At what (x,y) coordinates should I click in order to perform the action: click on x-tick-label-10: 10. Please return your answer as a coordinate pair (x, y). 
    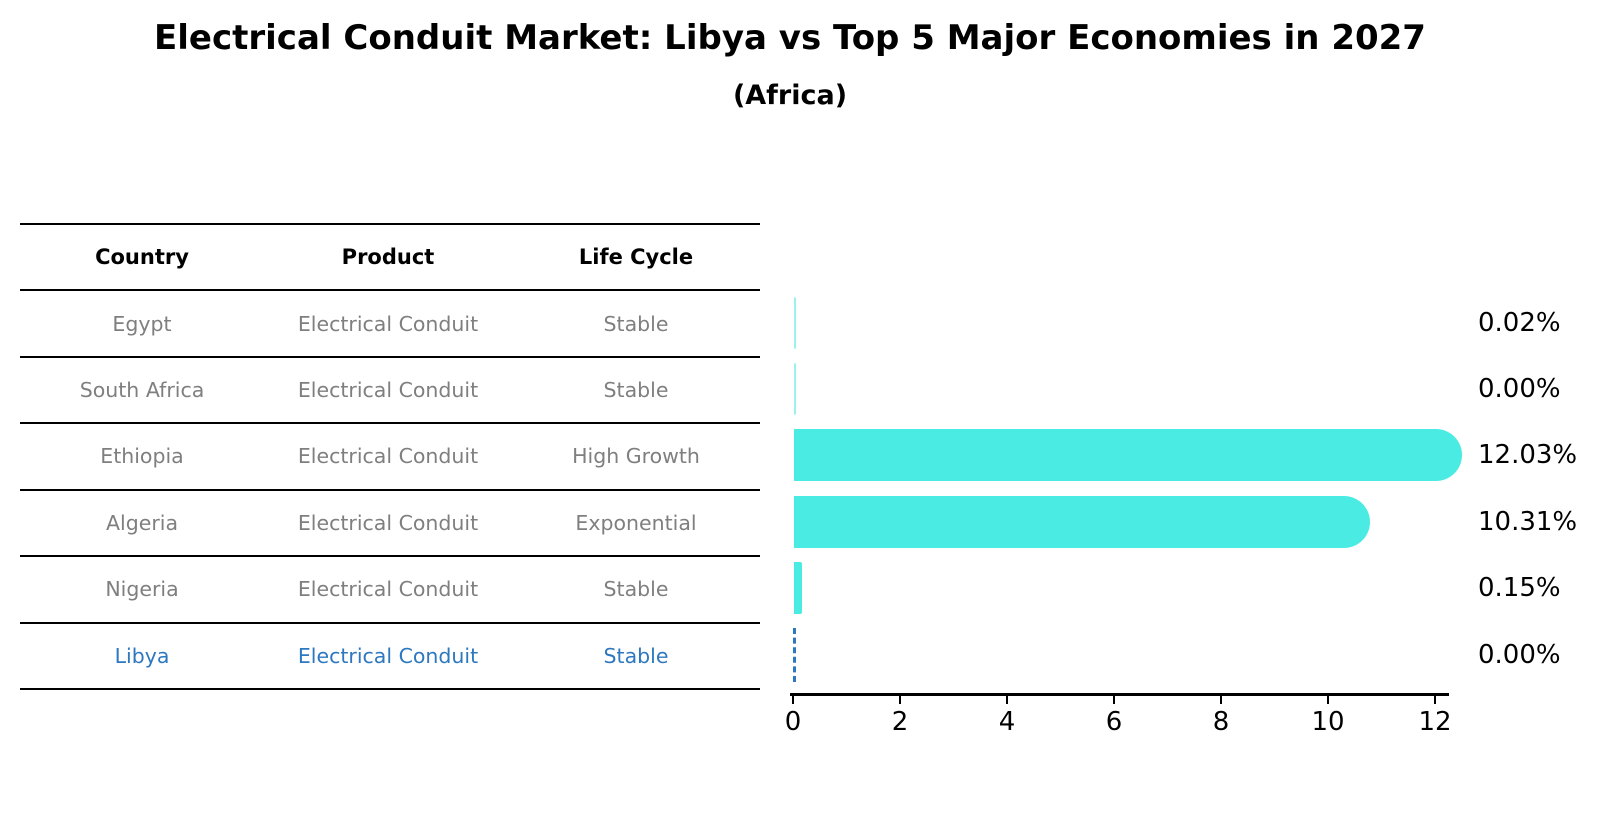
    Looking at the image, I should click on (1328, 722).